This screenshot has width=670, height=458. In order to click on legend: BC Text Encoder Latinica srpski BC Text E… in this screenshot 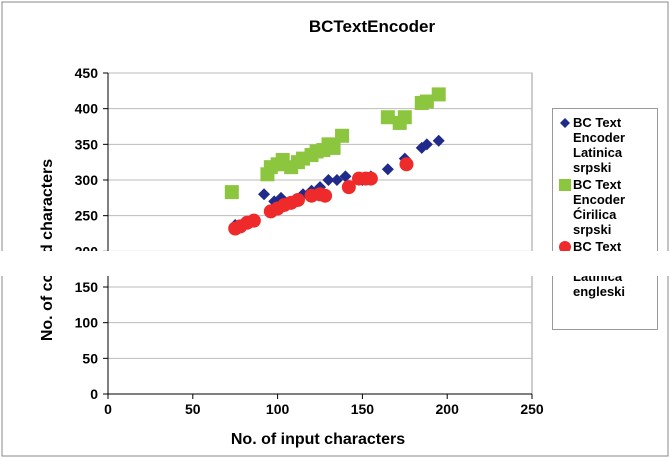, I will do `click(605, 219)`.